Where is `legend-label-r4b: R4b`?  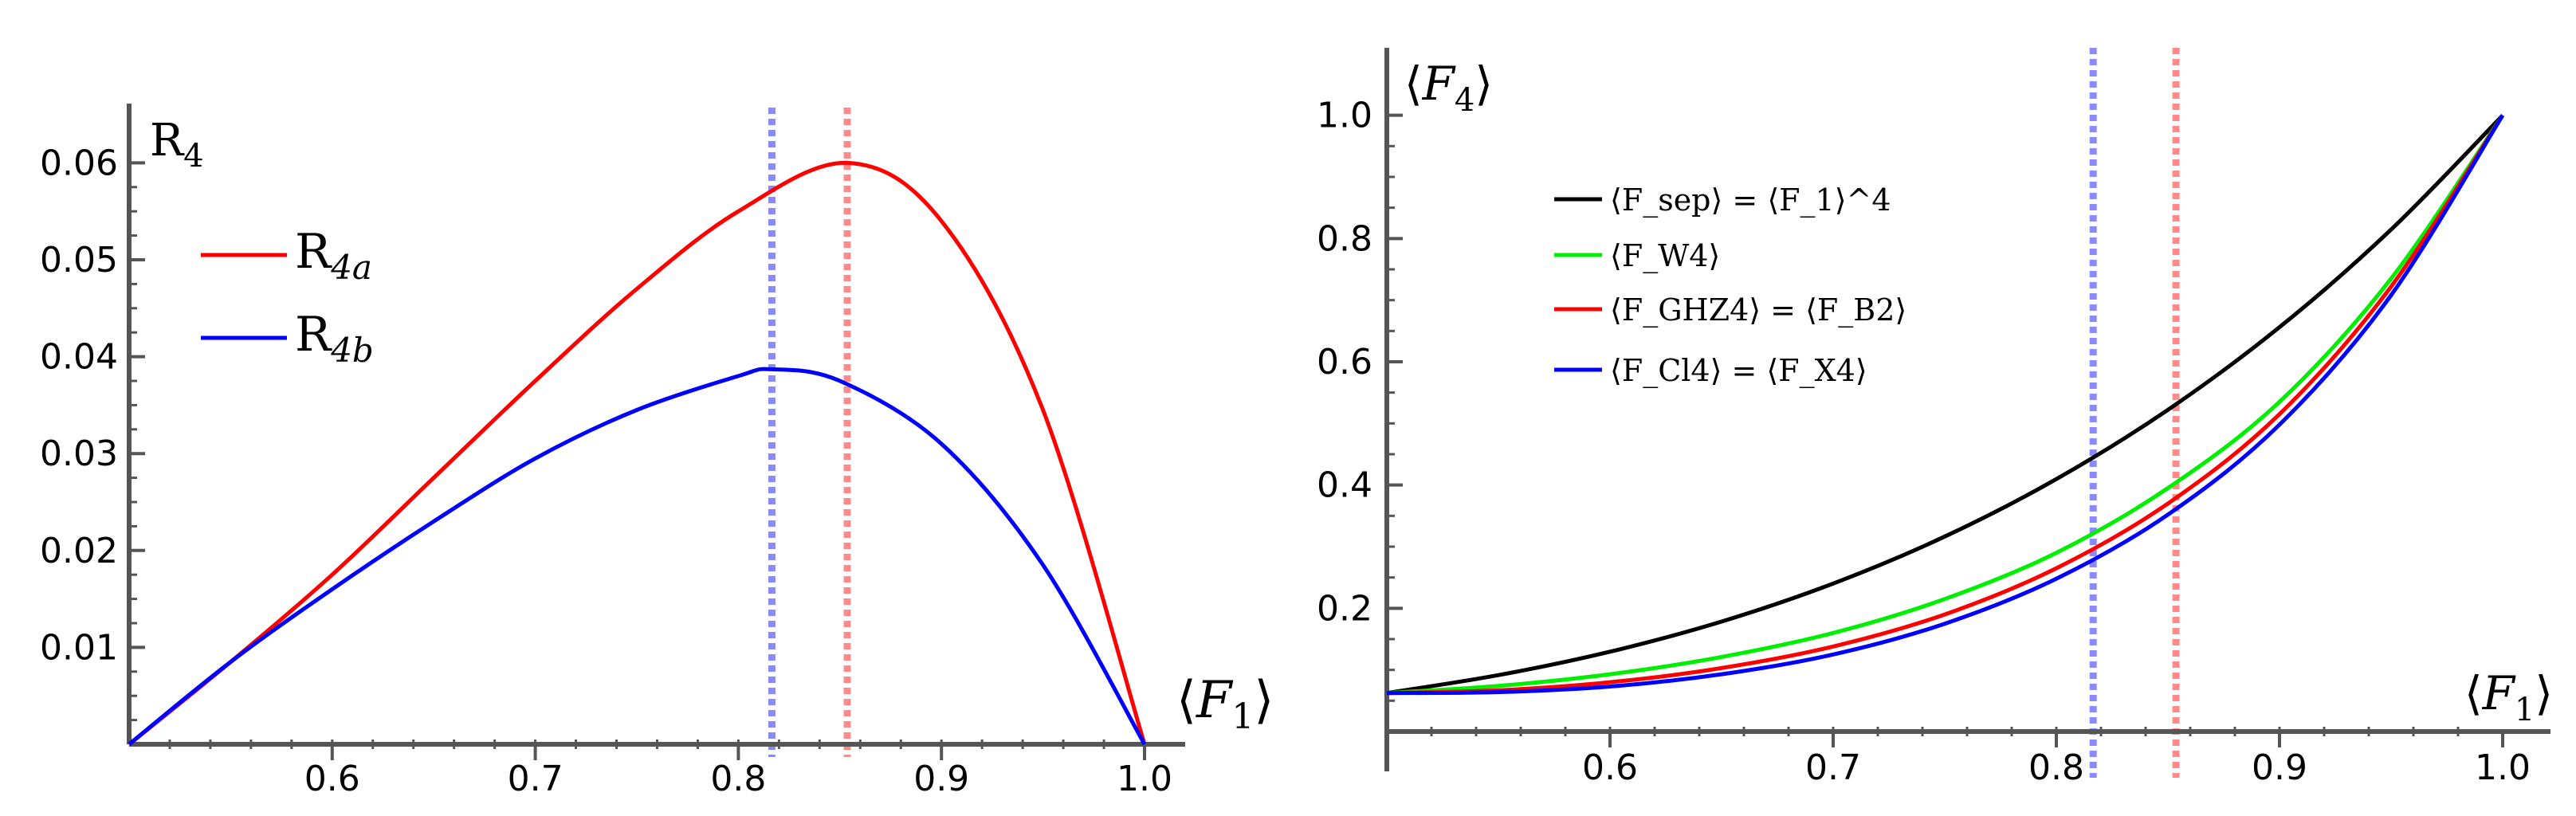
legend-label-r4b: R4b is located at coordinates (334, 338).